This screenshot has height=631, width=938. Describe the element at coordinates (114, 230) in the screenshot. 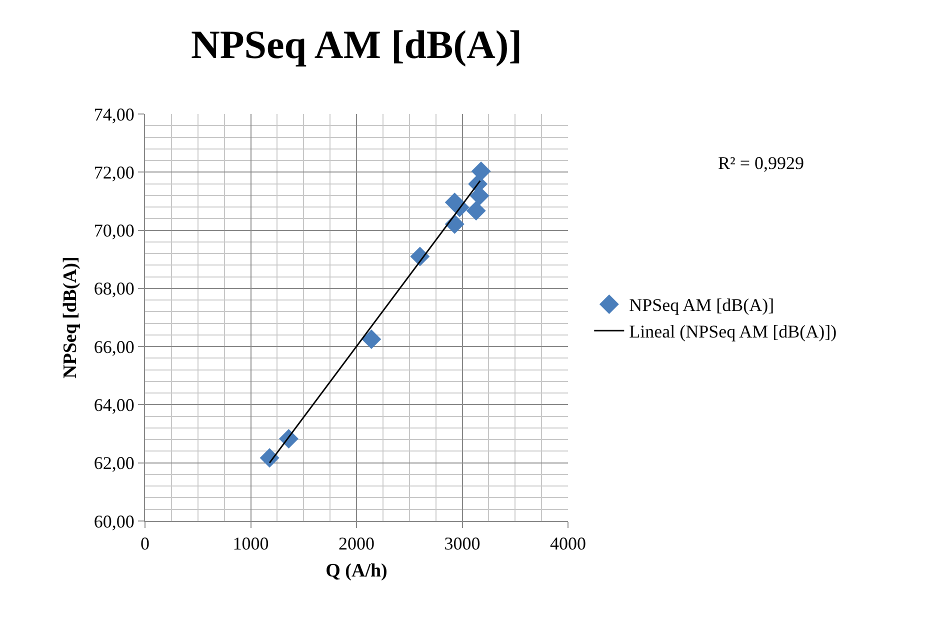

I see `y-tick-label: 70,00` at that location.